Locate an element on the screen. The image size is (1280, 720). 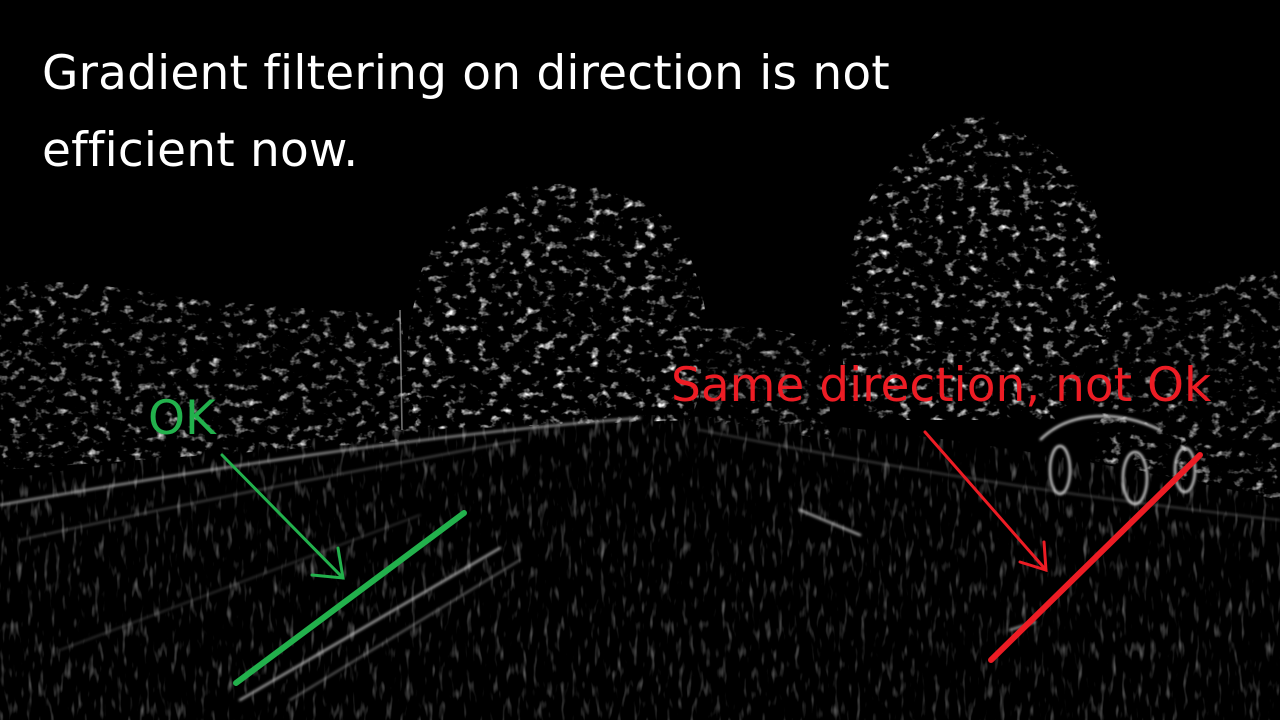
right-tree is located at coordinates (980, 267).